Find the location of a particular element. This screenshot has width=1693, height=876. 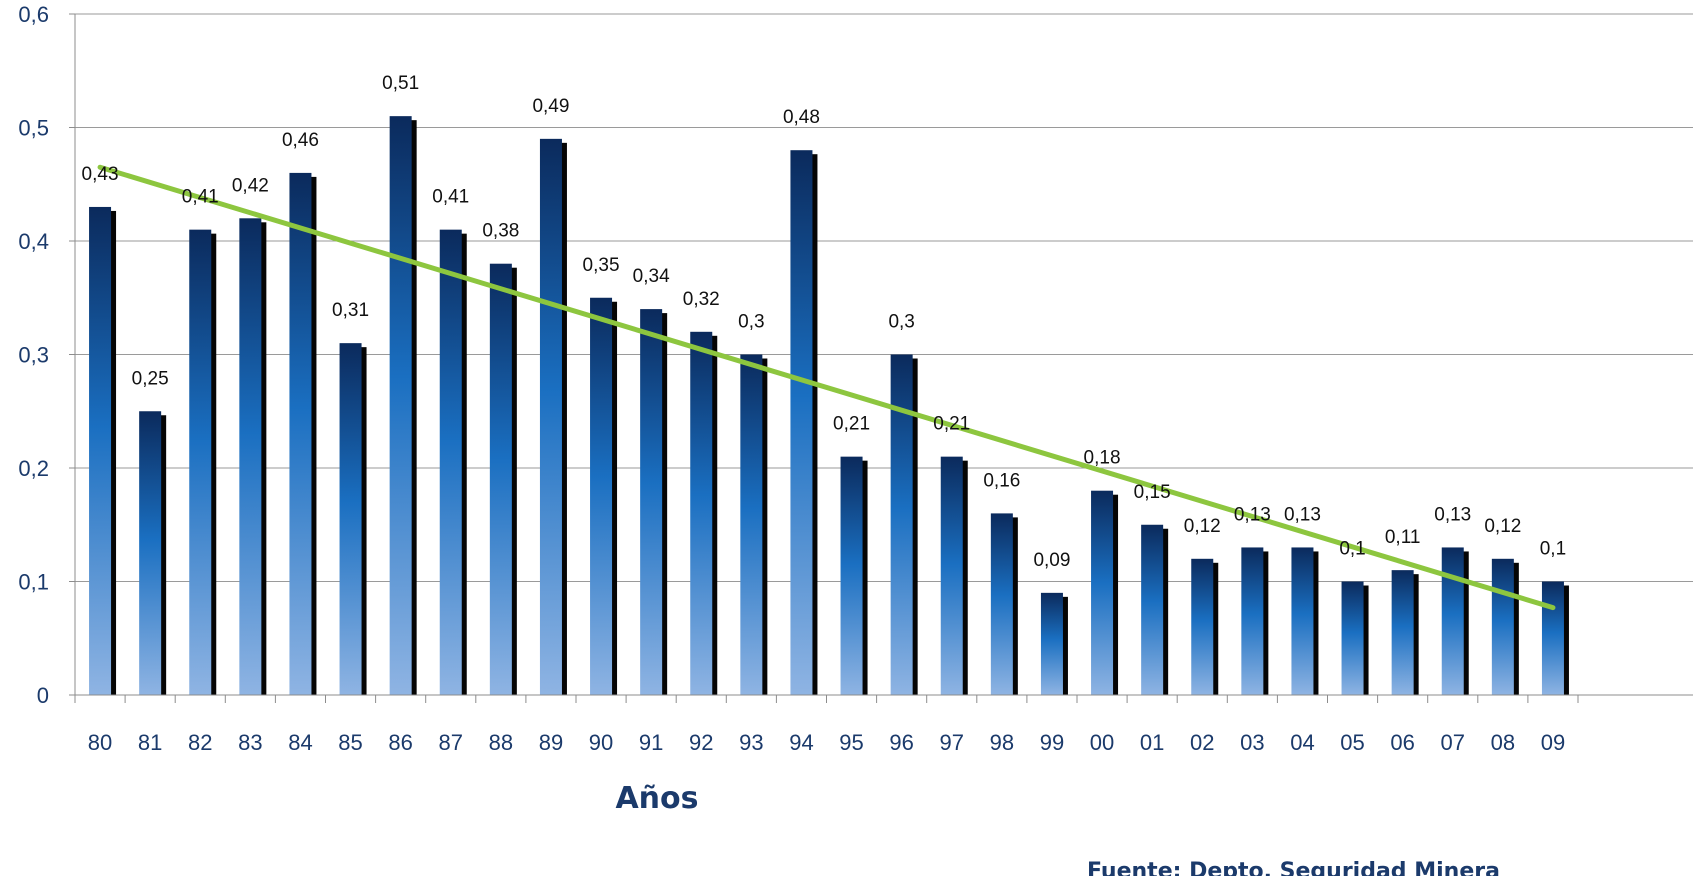

x-tick-label: 00 is located at coordinates (1102, 742).